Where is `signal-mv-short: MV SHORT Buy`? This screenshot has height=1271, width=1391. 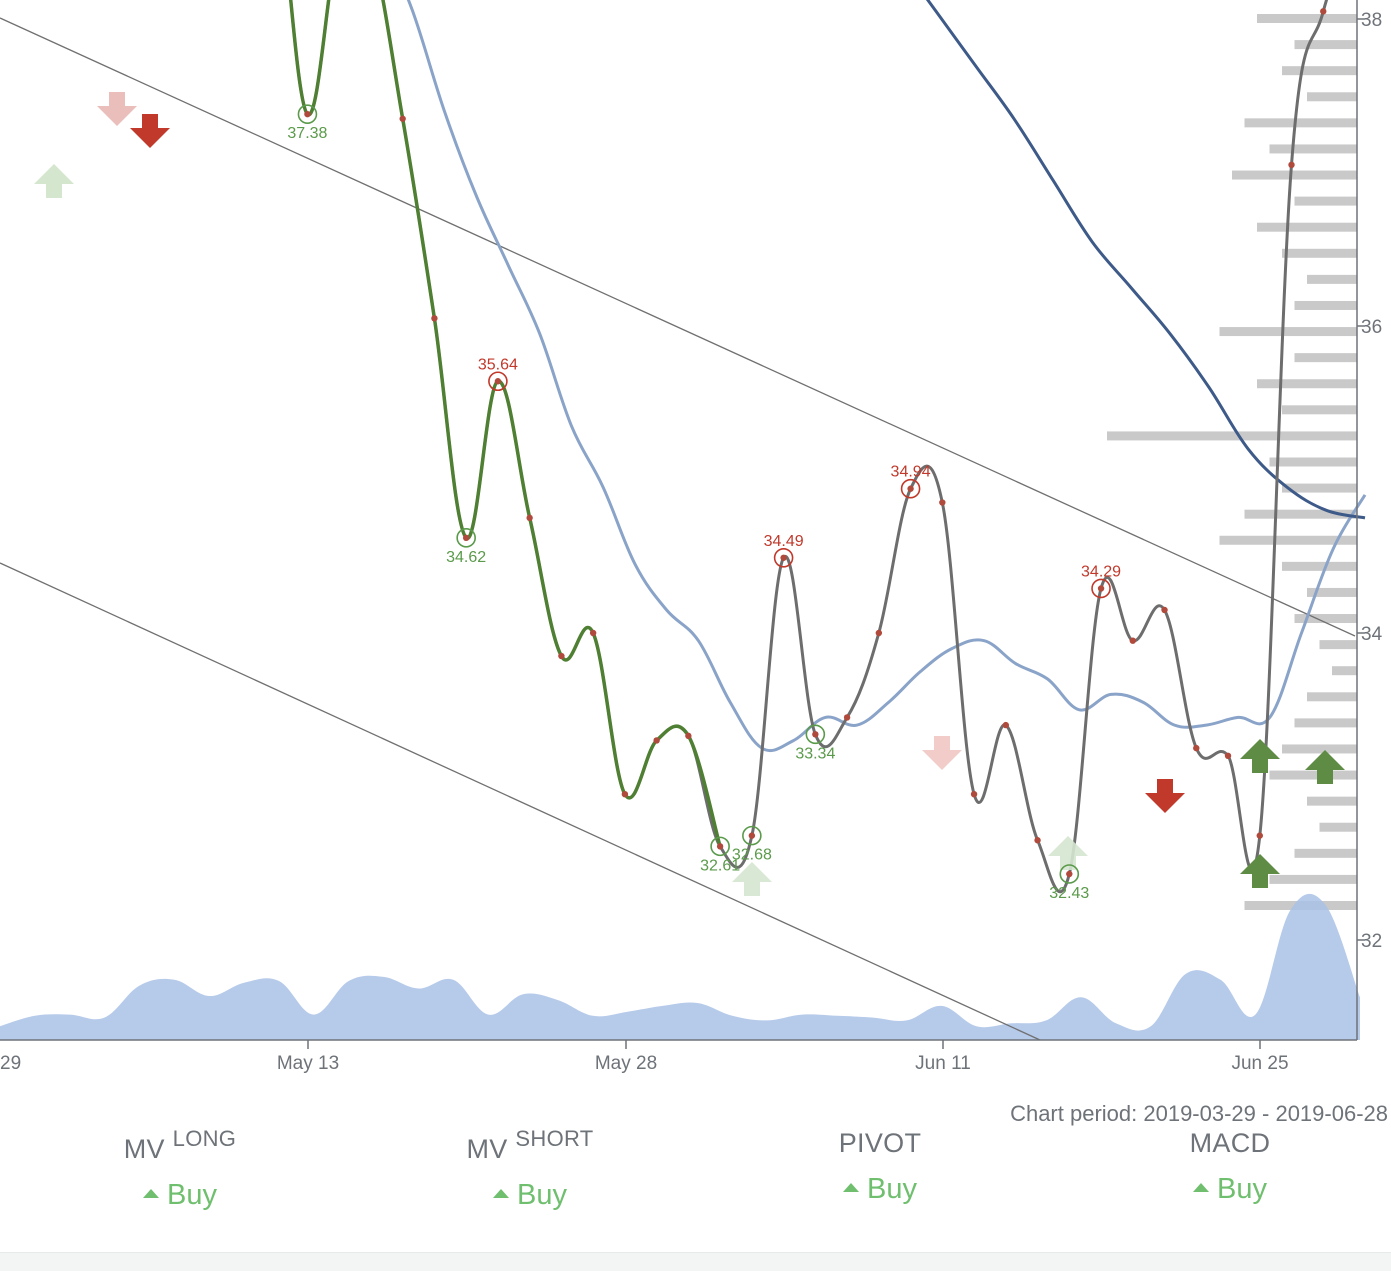
signal-mv-short: MV SHORT Buy is located at coordinates (530, 1169).